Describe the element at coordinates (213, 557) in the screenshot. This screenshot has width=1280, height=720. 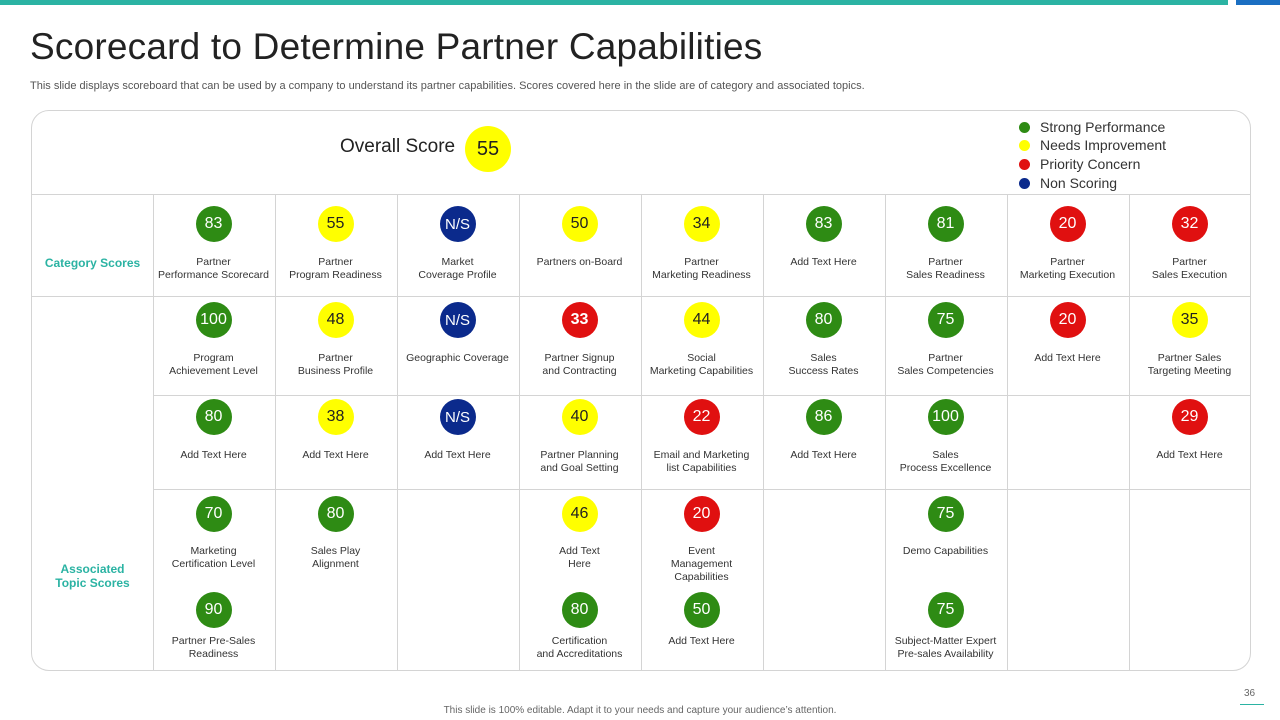
I see `score-label: Marketing Certification Level` at that location.